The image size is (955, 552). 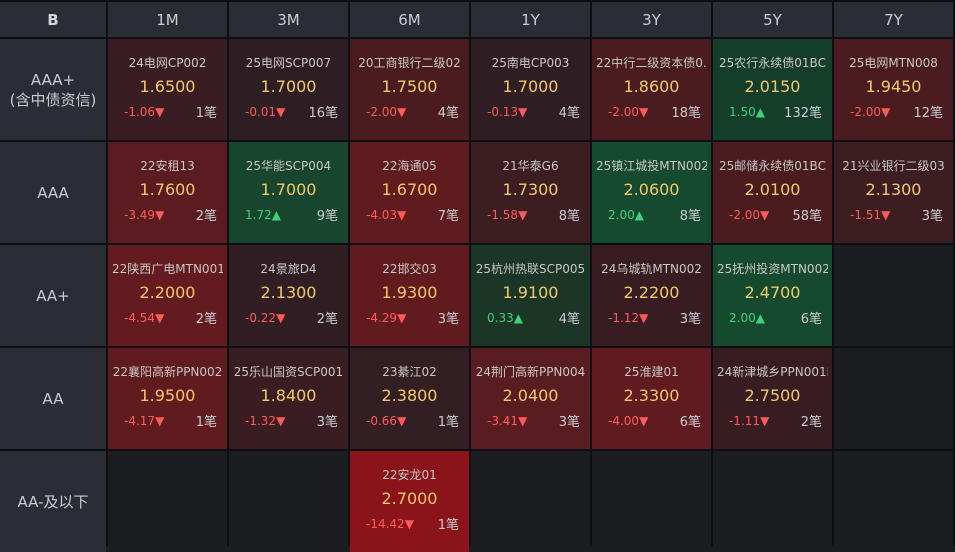 I want to click on bond-cell: 22安龙01 2.7000 -14.42▼ 1笔, so click(x=409, y=501).